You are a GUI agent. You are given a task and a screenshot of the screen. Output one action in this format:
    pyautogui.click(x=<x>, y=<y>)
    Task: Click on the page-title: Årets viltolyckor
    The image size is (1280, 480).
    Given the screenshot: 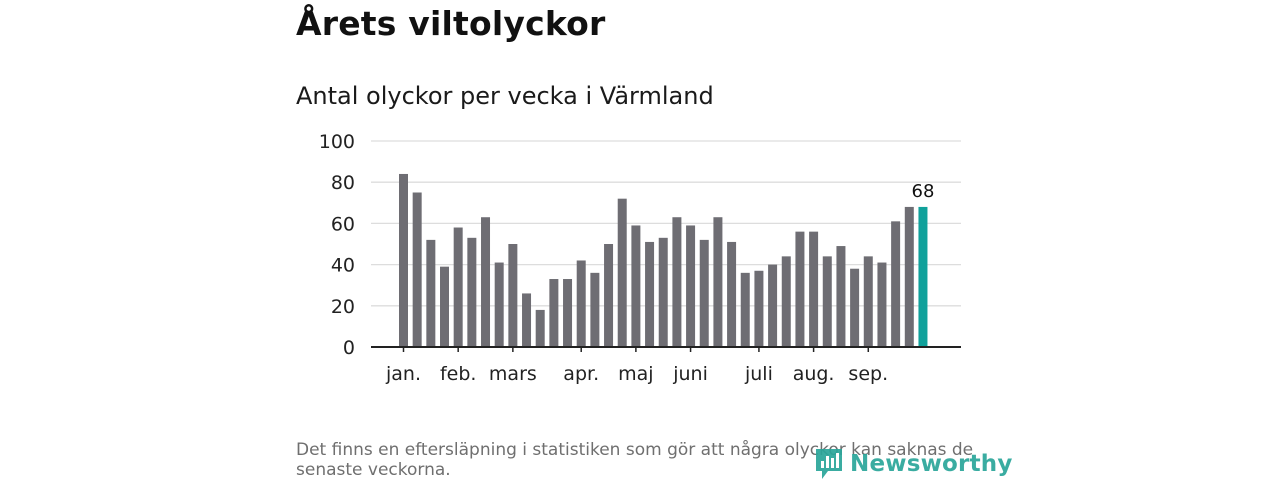 What is the action you would take?
    pyautogui.click(x=451, y=23)
    